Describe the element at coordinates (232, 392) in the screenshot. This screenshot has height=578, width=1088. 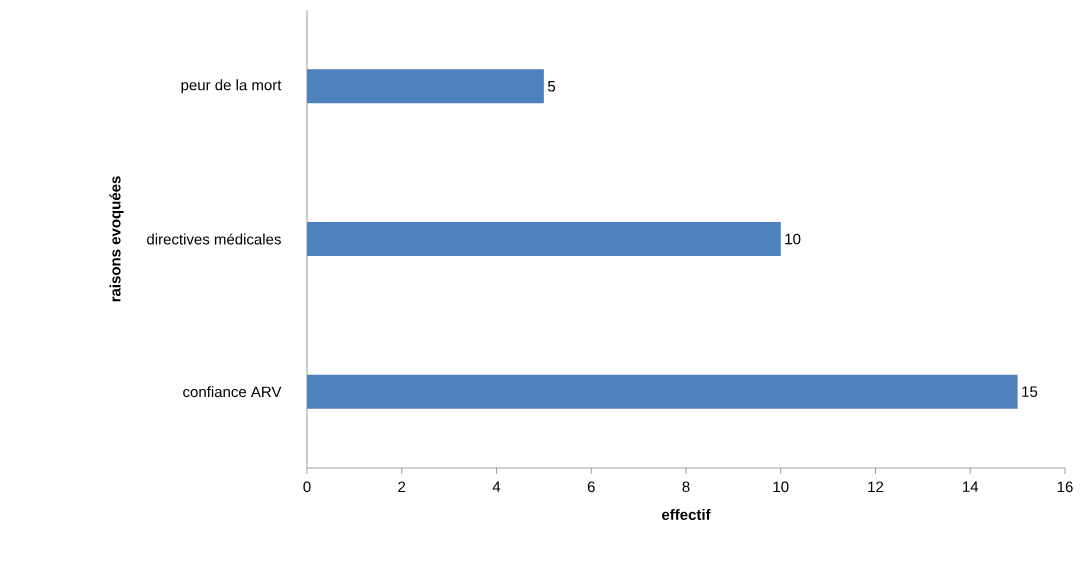
I see `y-tick-label: confiance ARV` at that location.